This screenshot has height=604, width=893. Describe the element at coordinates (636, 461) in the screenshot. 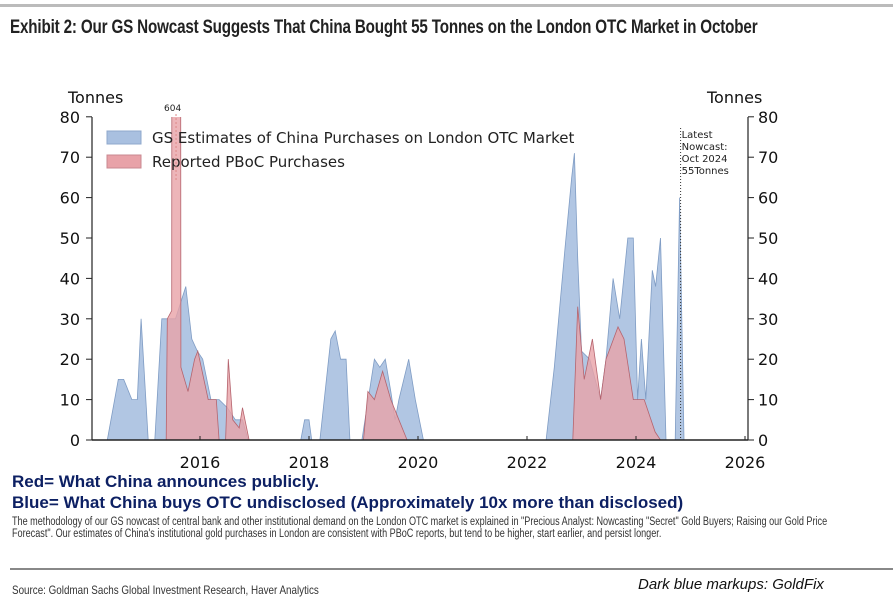

I see `x-tick-label: 2024` at that location.